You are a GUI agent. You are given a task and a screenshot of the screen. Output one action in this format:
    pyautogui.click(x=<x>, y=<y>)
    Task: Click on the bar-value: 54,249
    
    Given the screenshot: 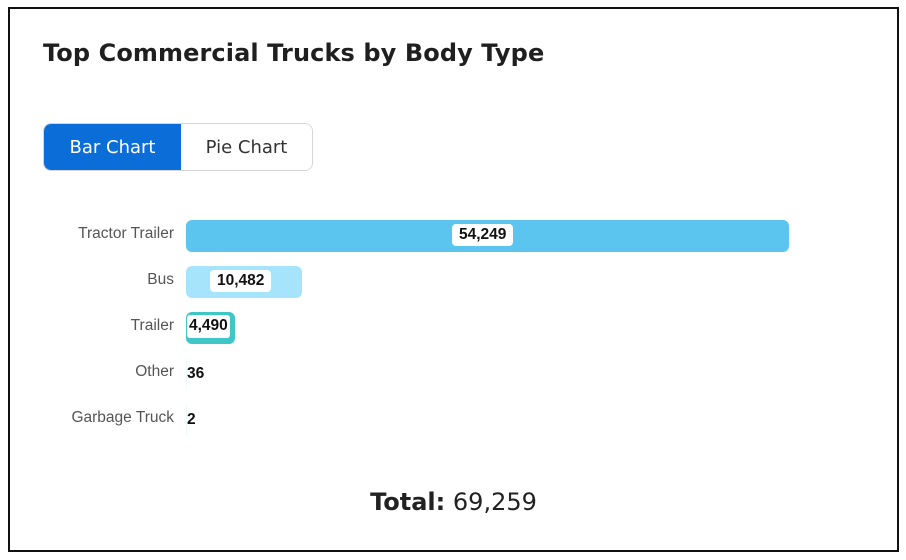 What is the action you would take?
    pyautogui.click(x=483, y=235)
    